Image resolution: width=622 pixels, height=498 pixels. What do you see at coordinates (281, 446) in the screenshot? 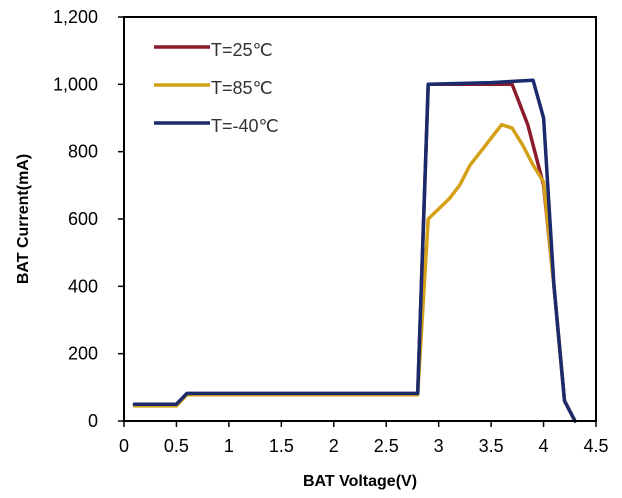
I see `x-tick-label: 1.5` at bounding box center [281, 446].